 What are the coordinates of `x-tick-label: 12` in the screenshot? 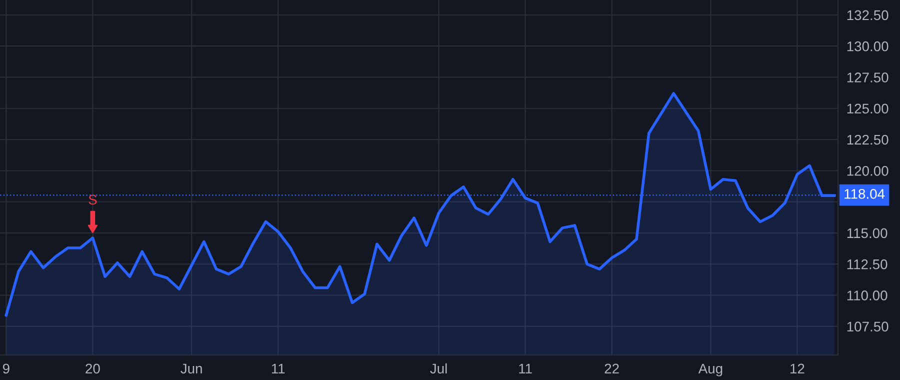 It's located at (797, 369).